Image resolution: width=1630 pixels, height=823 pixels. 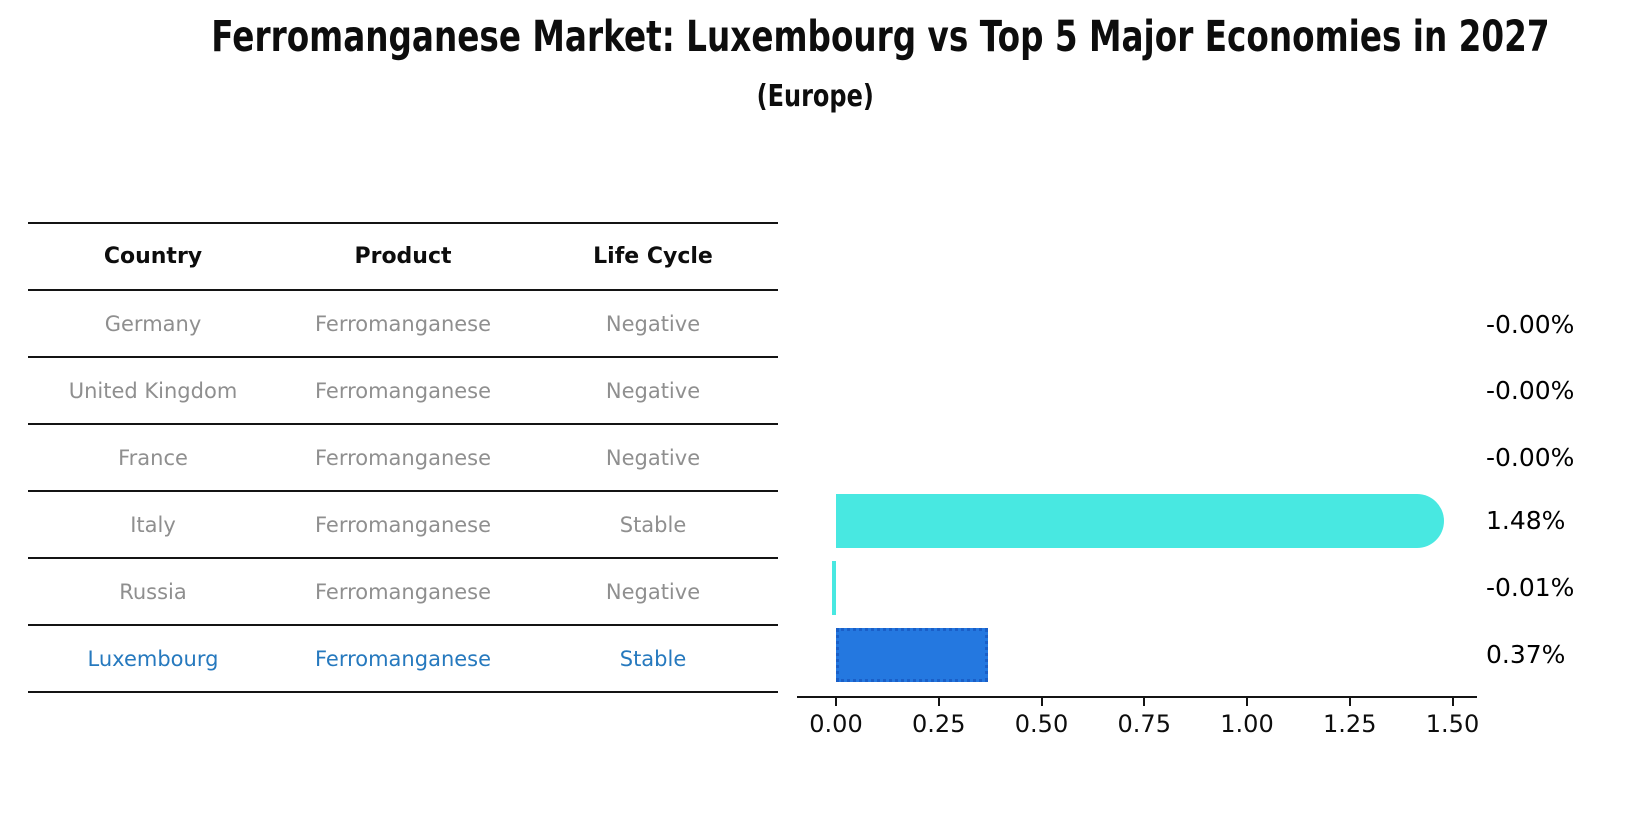 What do you see at coordinates (153, 591) in the screenshot?
I see `table-cell-country: Russia` at bounding box center [153, 591].